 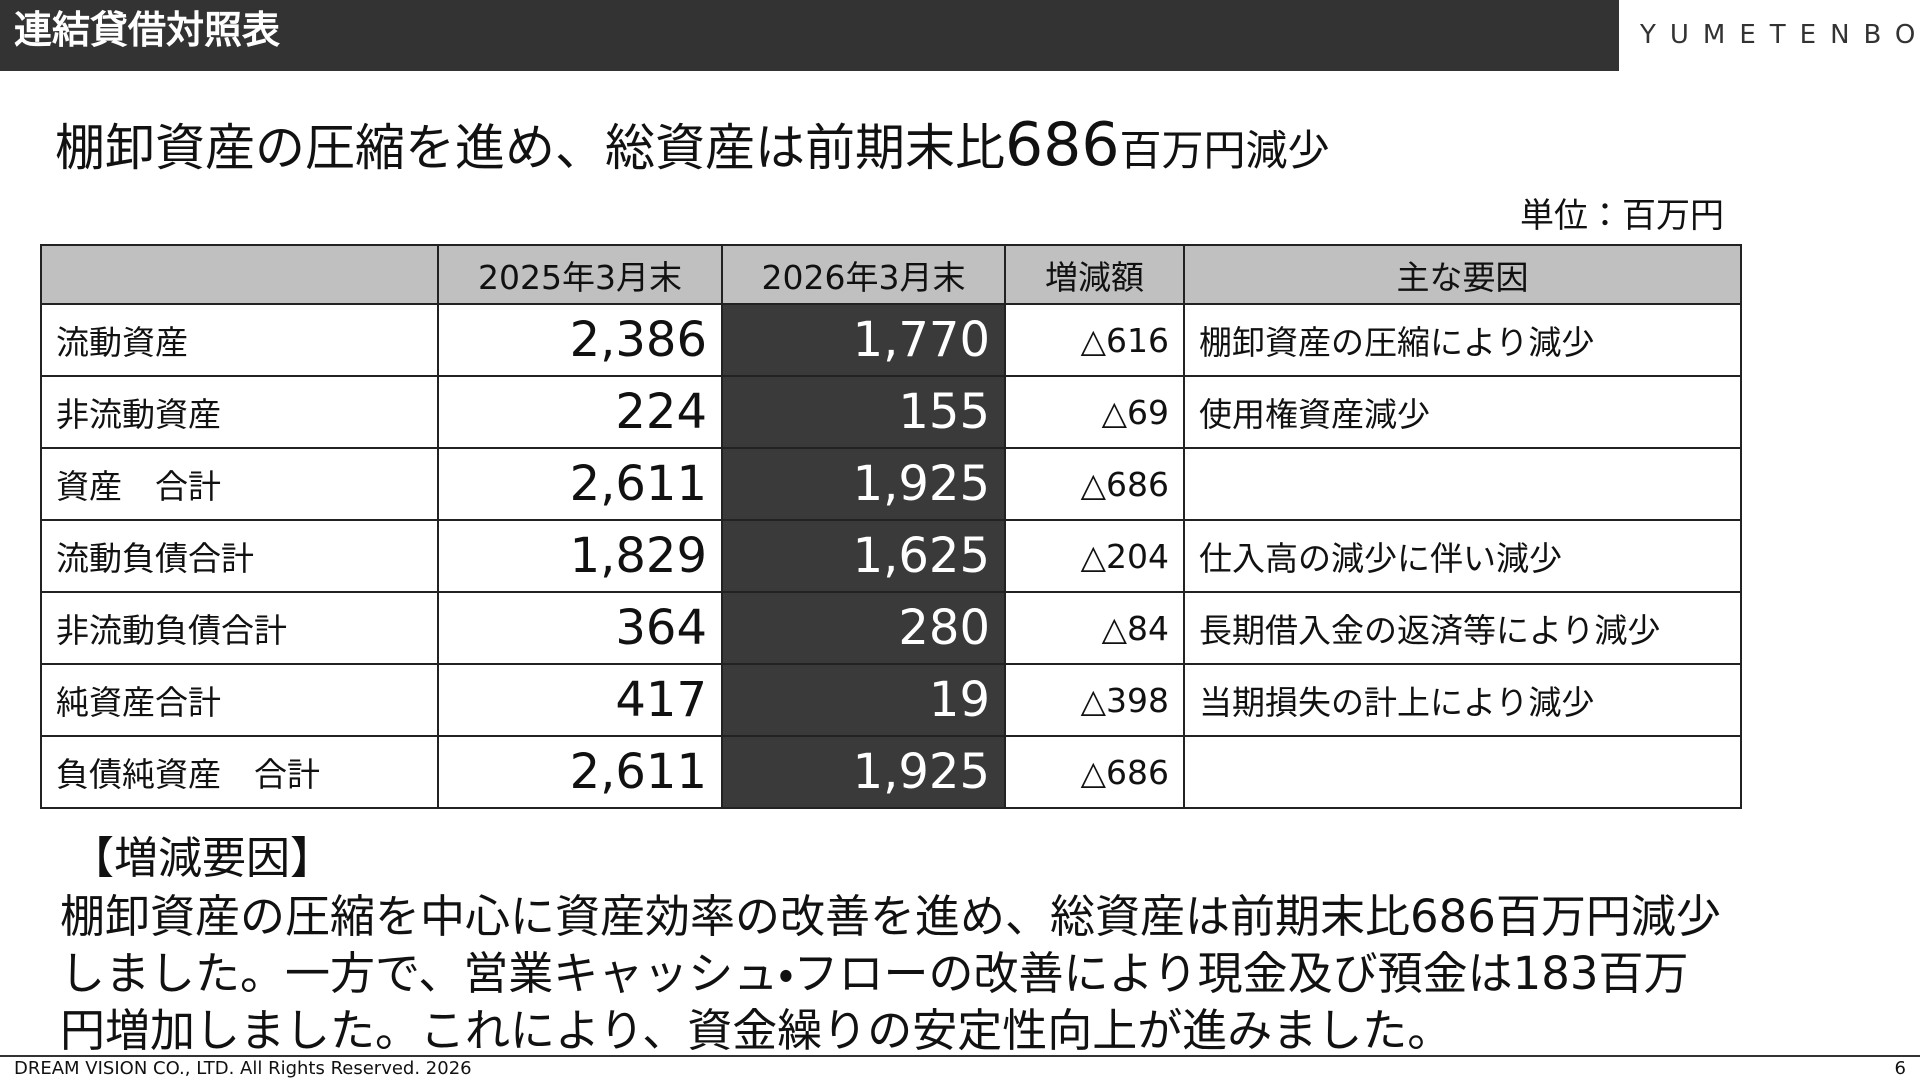 What do you see at coordinates (874, 973) in the screenshot?
I see `notes-line: しました。一方で、営業キャッシュ・フローの改善により現金及び預金は183百万` at bounding box center [874, 973].